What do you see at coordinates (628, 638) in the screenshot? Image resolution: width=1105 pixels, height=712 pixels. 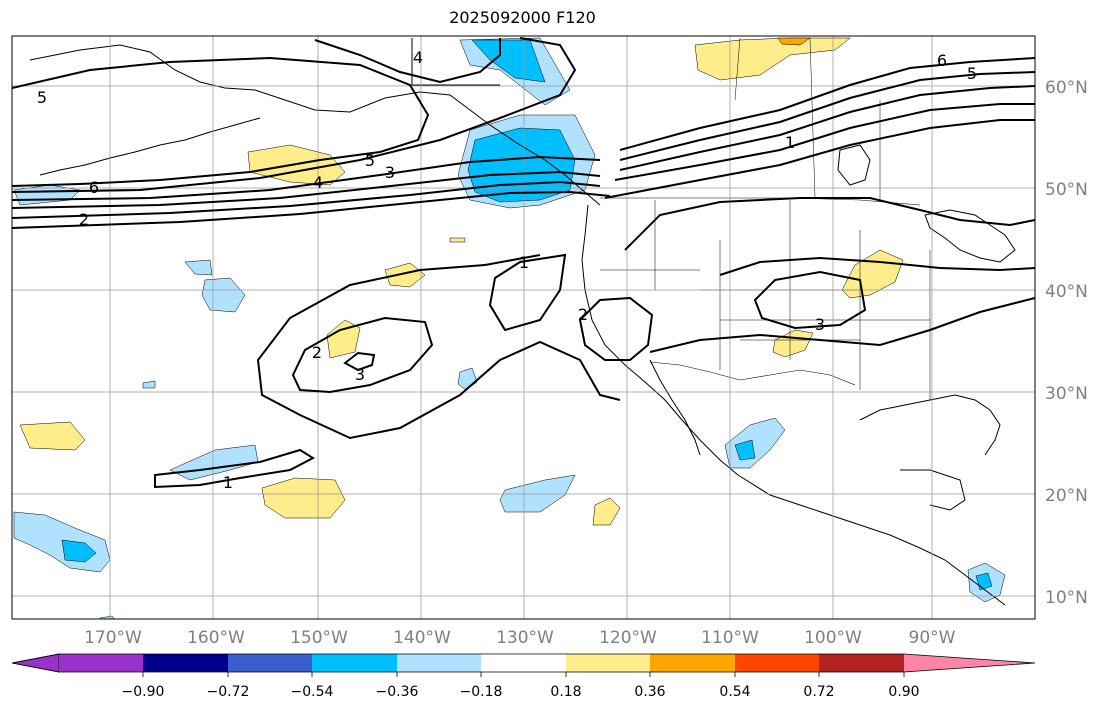 I see `lon-label: 120°W` at bounding box center [628, 638].